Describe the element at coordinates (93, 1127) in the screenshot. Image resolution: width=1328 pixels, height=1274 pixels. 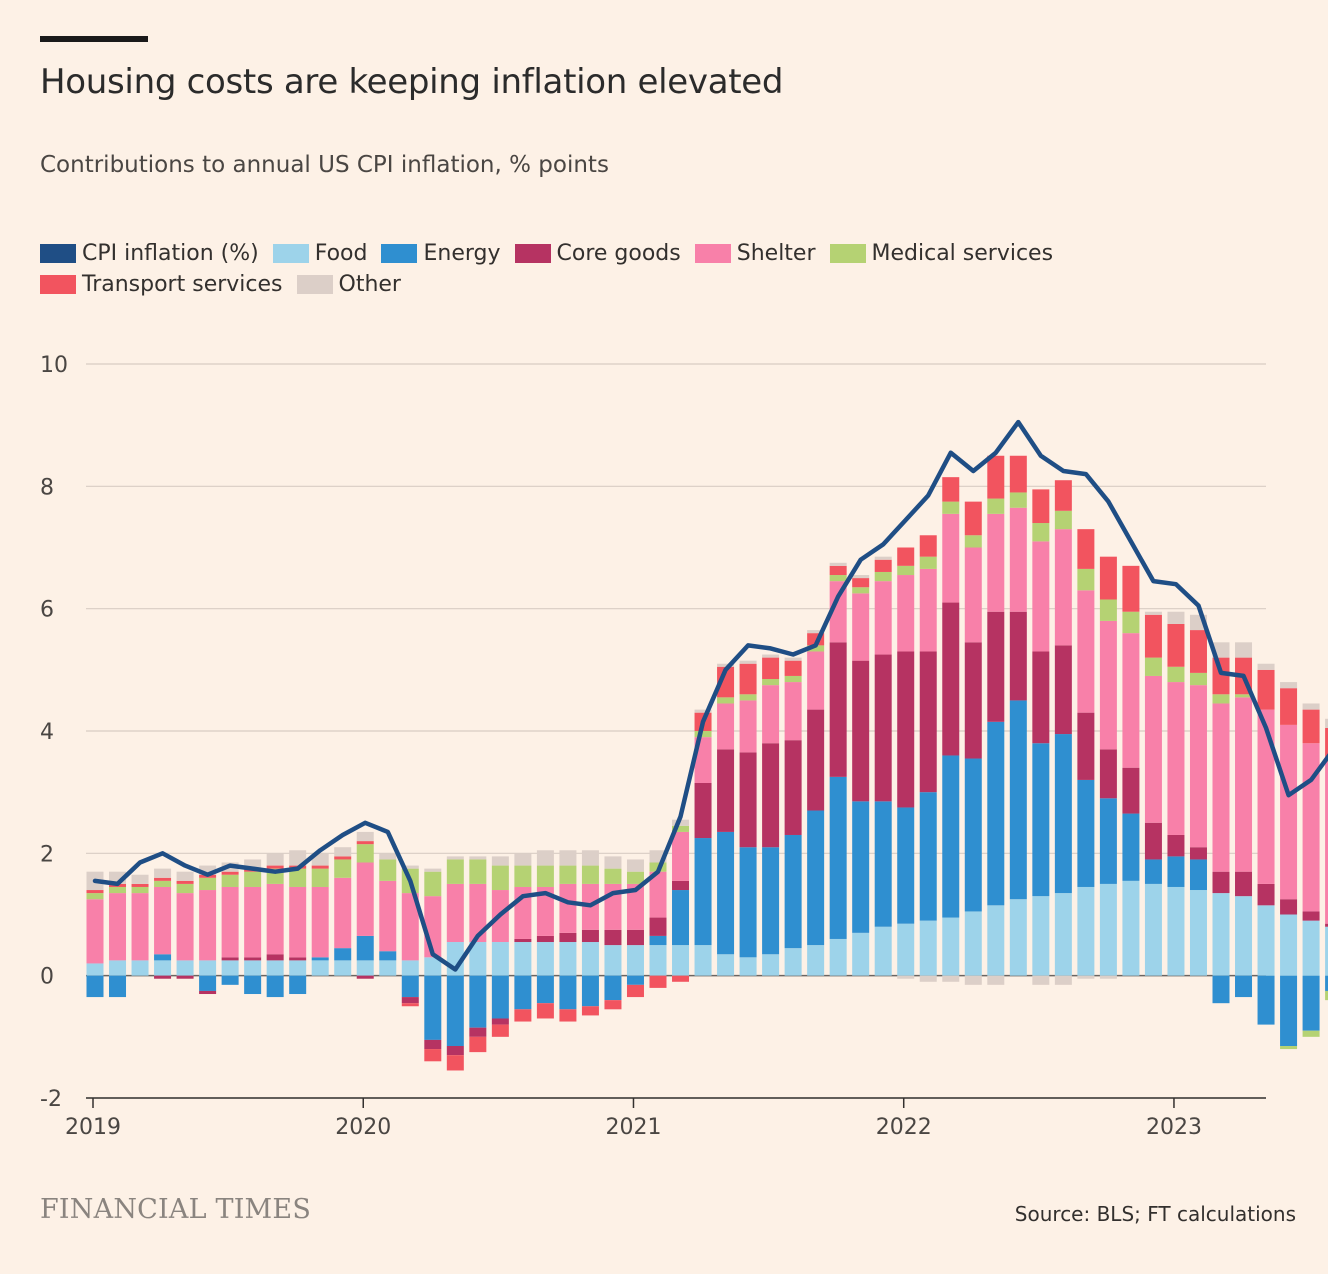
I see `x-tick-label: 2019` at that location.